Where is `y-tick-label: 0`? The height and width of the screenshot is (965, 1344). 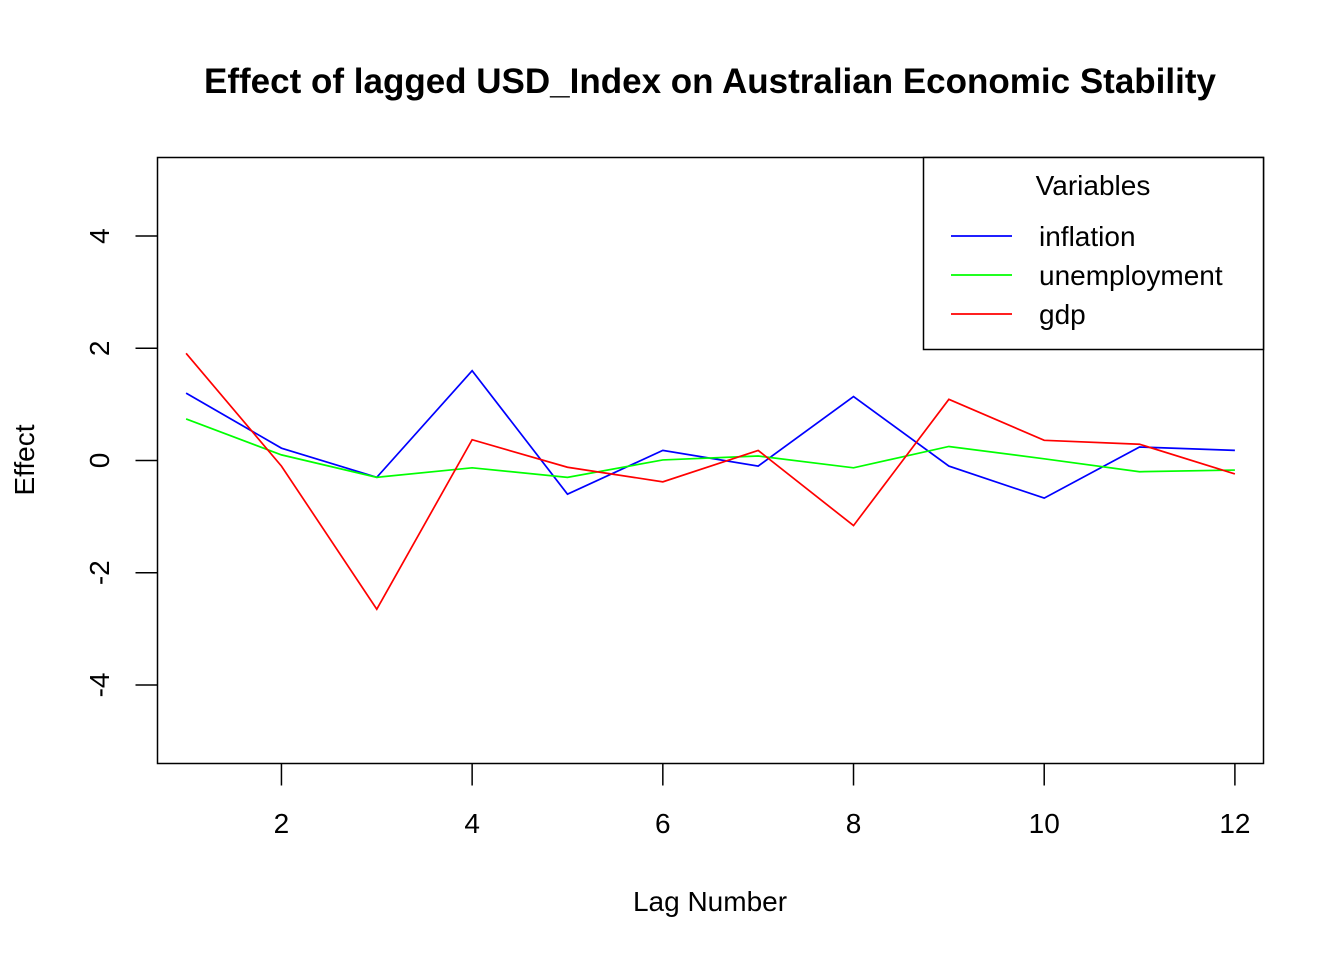 y-tick-label: 0 is located at coordinates (99, 461).